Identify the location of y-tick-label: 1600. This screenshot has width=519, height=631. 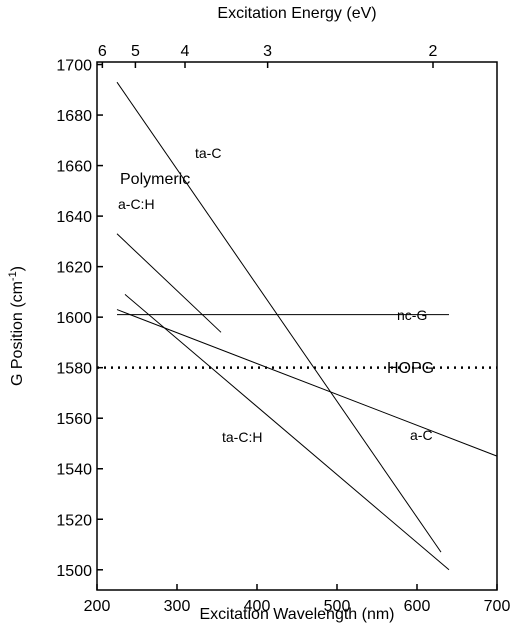
(74, 318).